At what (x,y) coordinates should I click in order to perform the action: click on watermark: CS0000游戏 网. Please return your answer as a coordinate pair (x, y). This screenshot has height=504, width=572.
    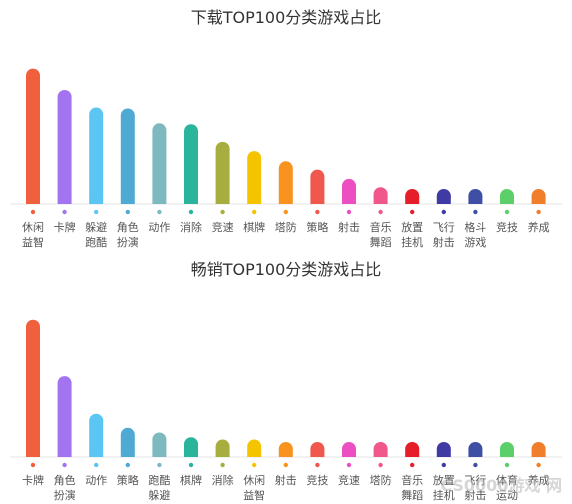
    Looking at the image, I should click on (501, 485).